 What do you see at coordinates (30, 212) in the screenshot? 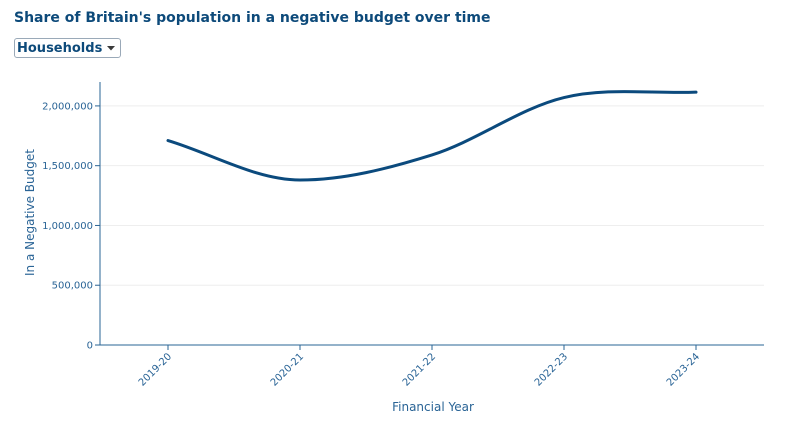
I see `y-axis-title: In a Negative Budget` at bounding box center [30, 212].